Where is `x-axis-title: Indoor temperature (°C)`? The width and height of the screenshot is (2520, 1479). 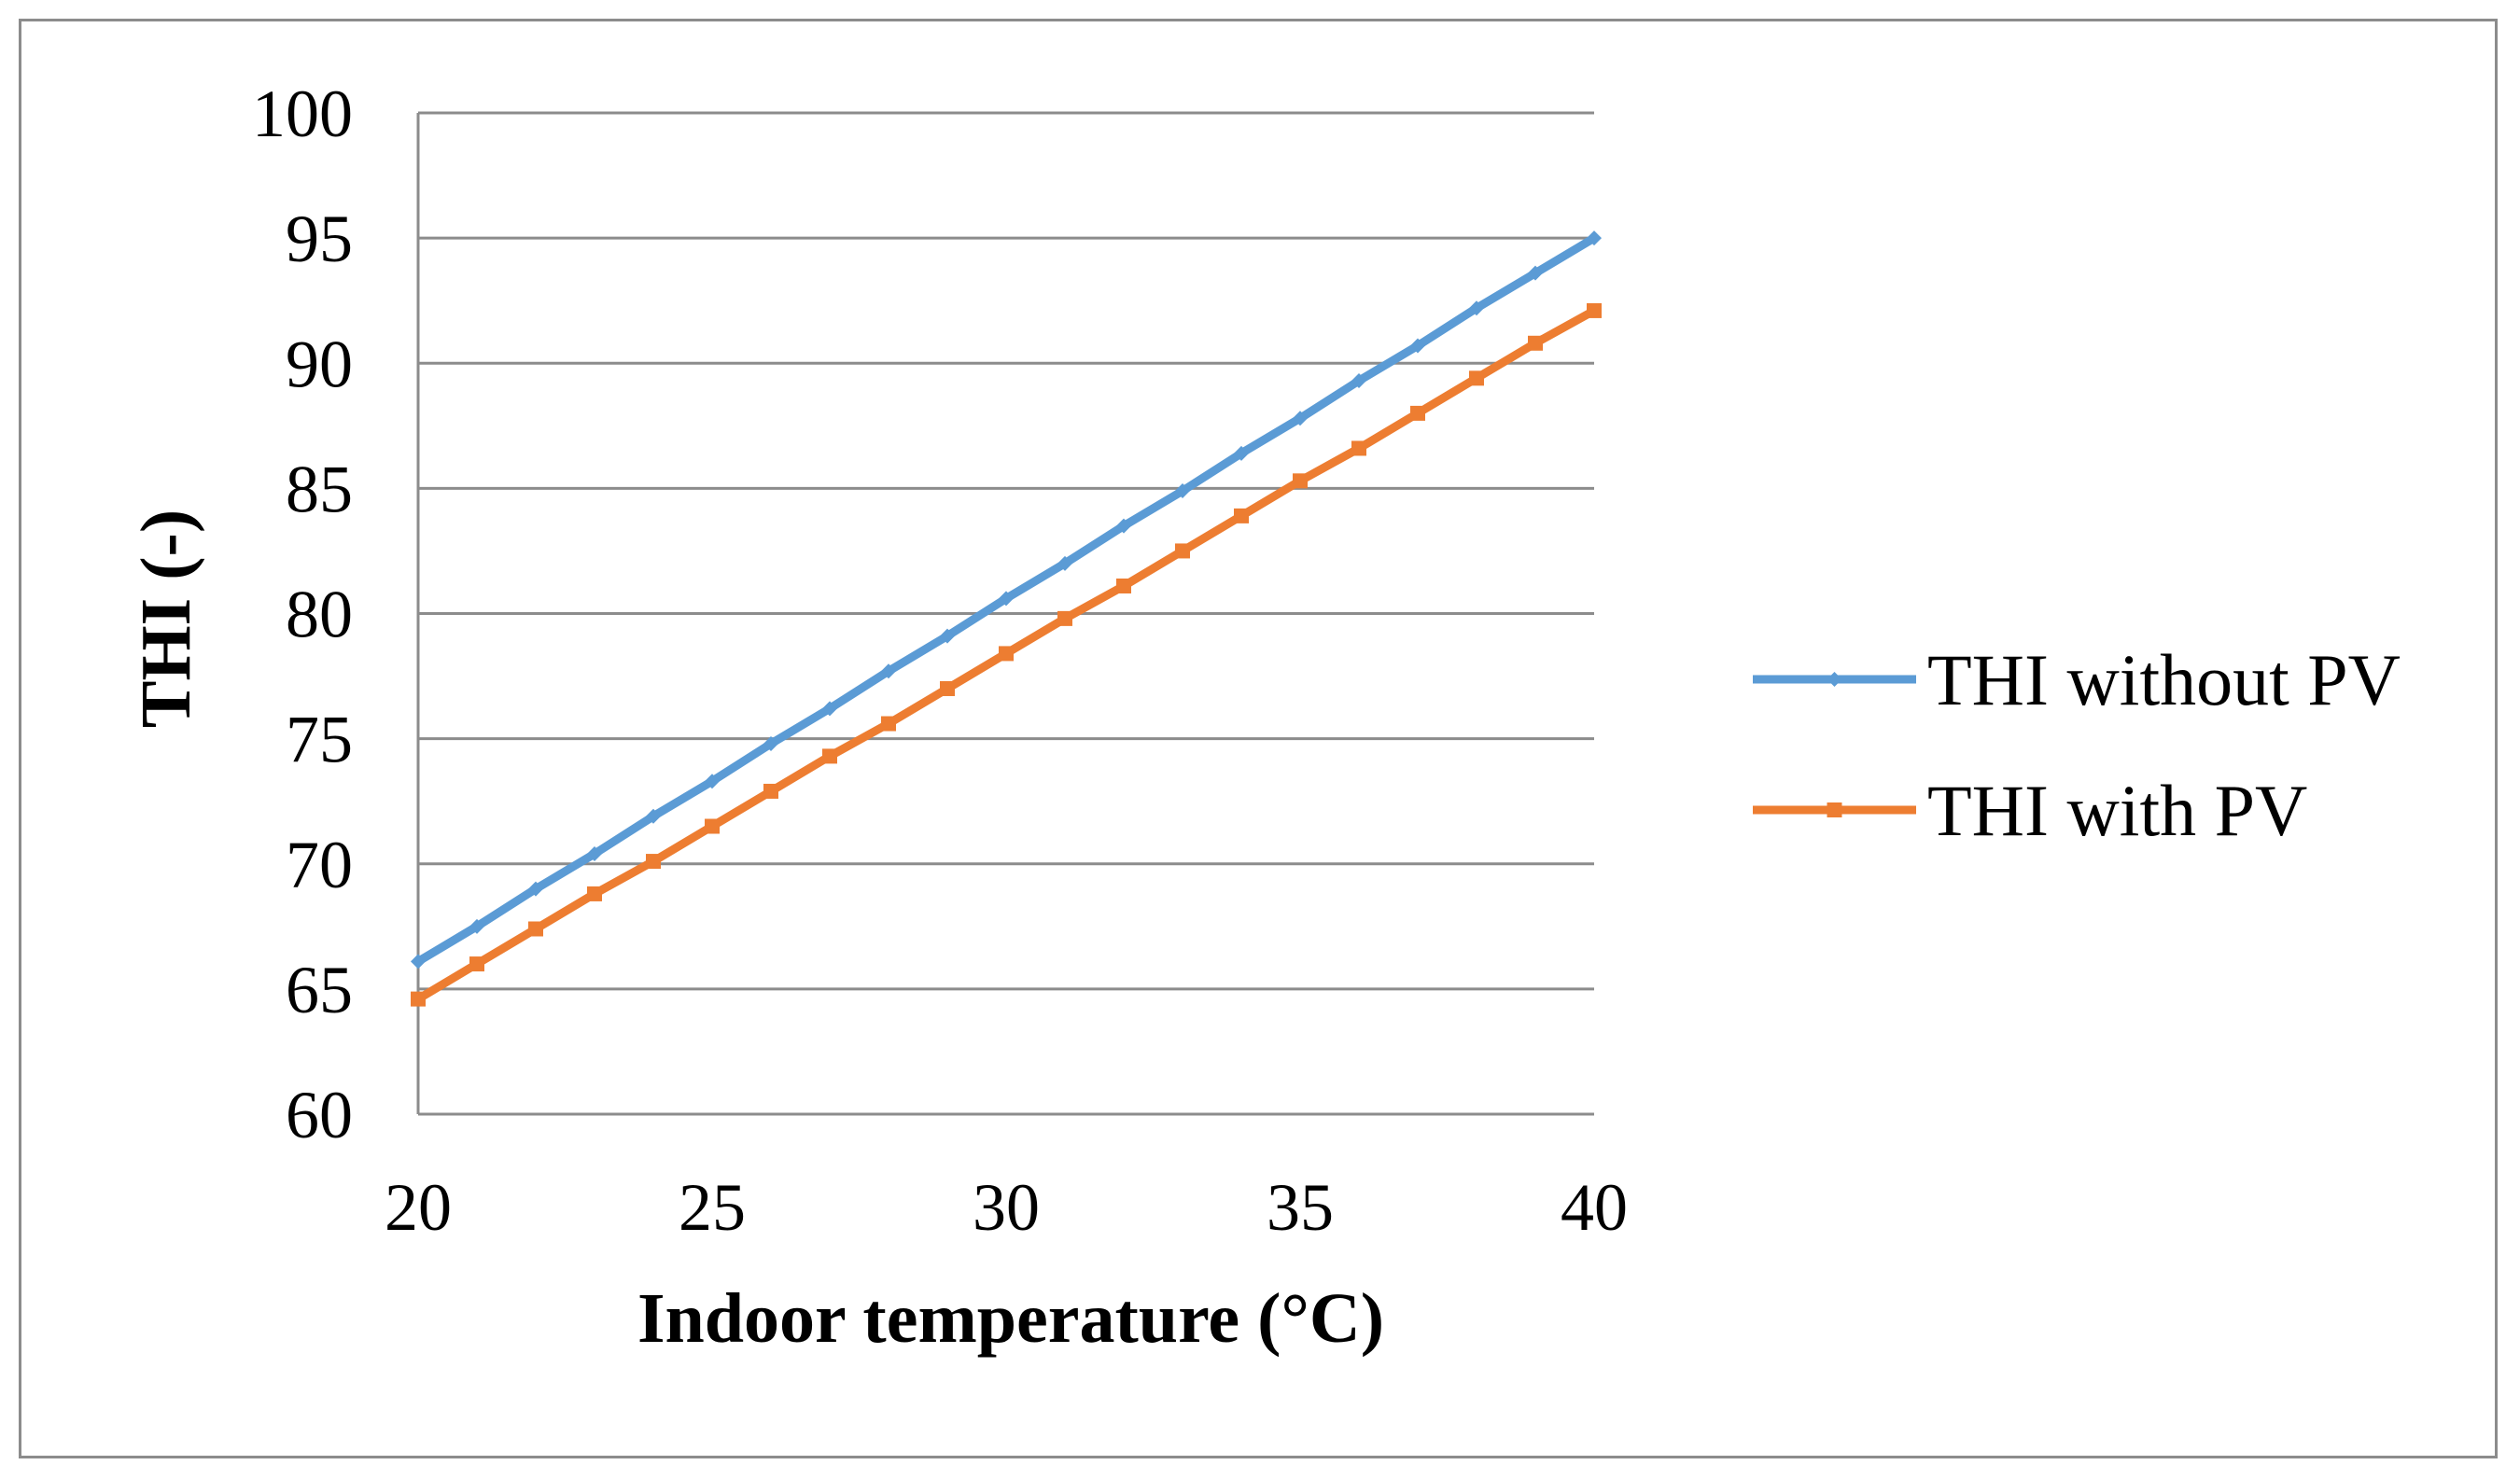 x-axis-title: Indoor temperature (°C) is located at coordinates (1010, 1319).